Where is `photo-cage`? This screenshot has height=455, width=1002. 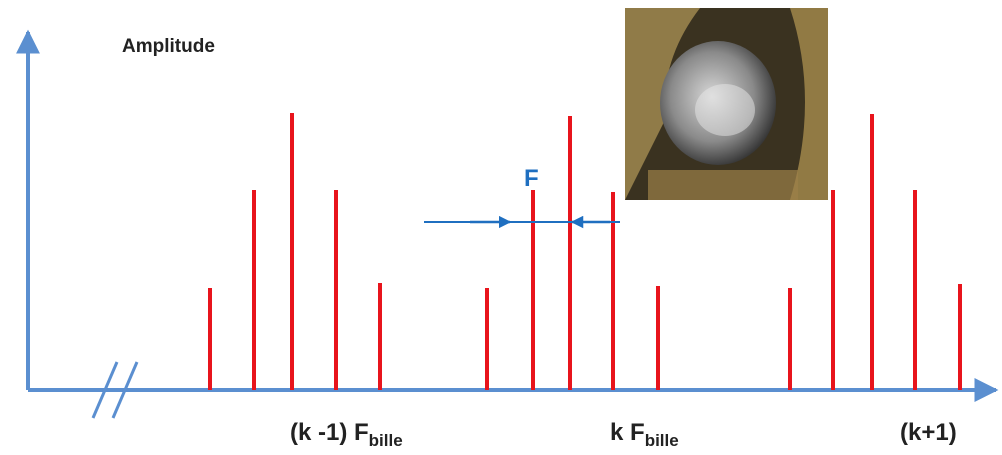 photo-cage is located at coordinates (809, 104).